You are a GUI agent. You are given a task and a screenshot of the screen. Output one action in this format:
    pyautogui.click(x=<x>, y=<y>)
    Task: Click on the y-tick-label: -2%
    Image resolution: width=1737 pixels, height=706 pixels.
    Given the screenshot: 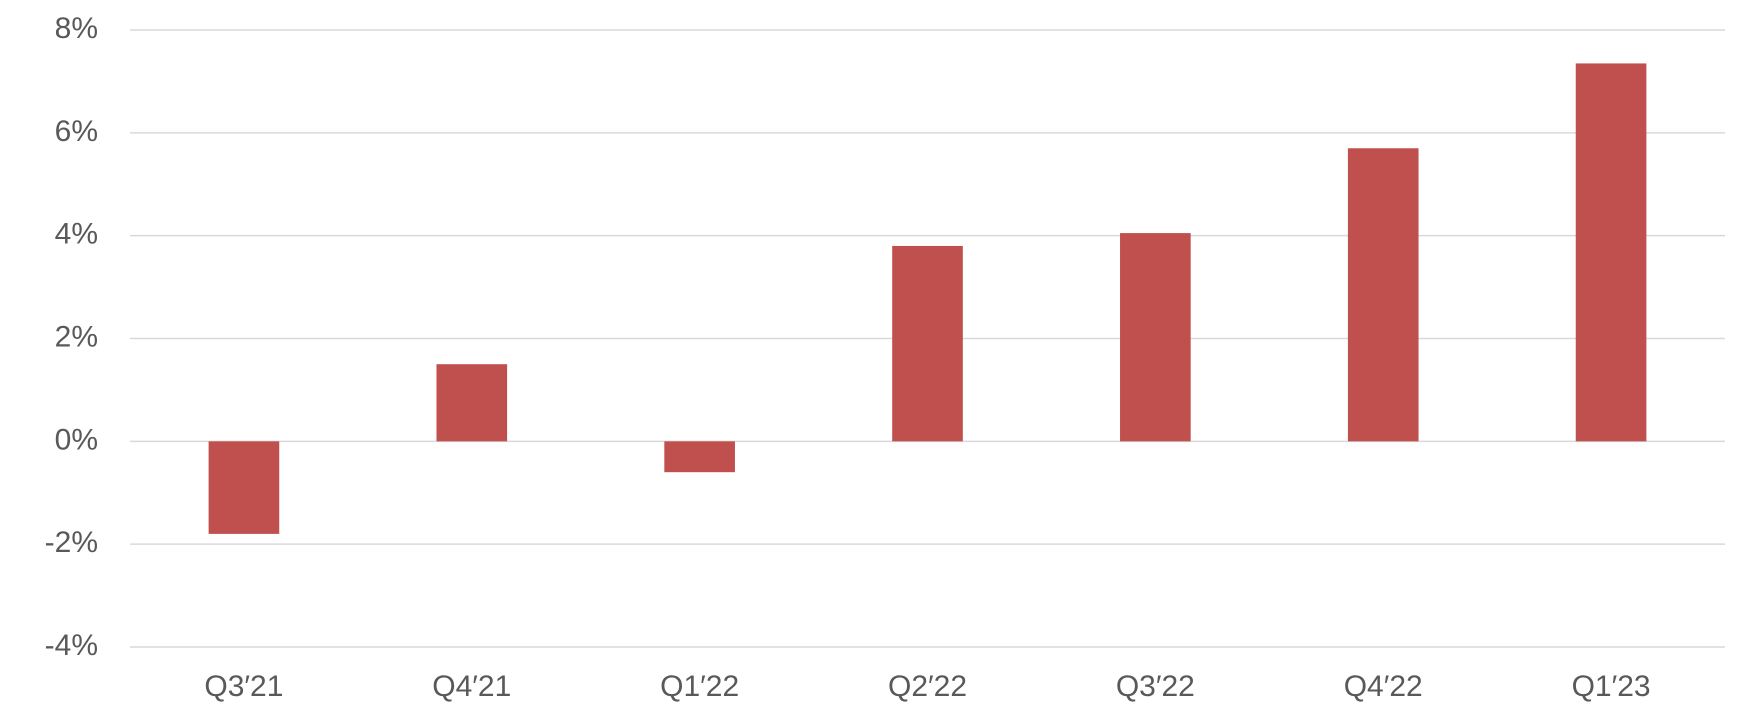 What is the action you would take?
    pyautogui.click(x=71, y=542)
    